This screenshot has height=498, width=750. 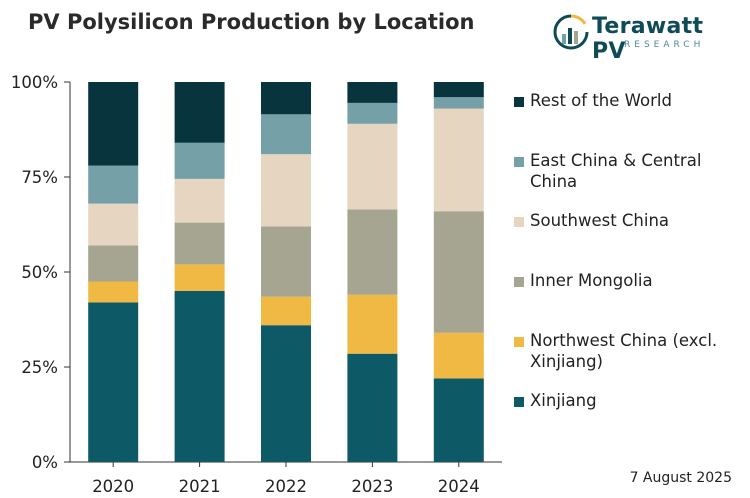 What do you see at coordinates (39, 367) in the screenshot?
I see `y-tick-label: 25%` at bounding box center [39, 367].